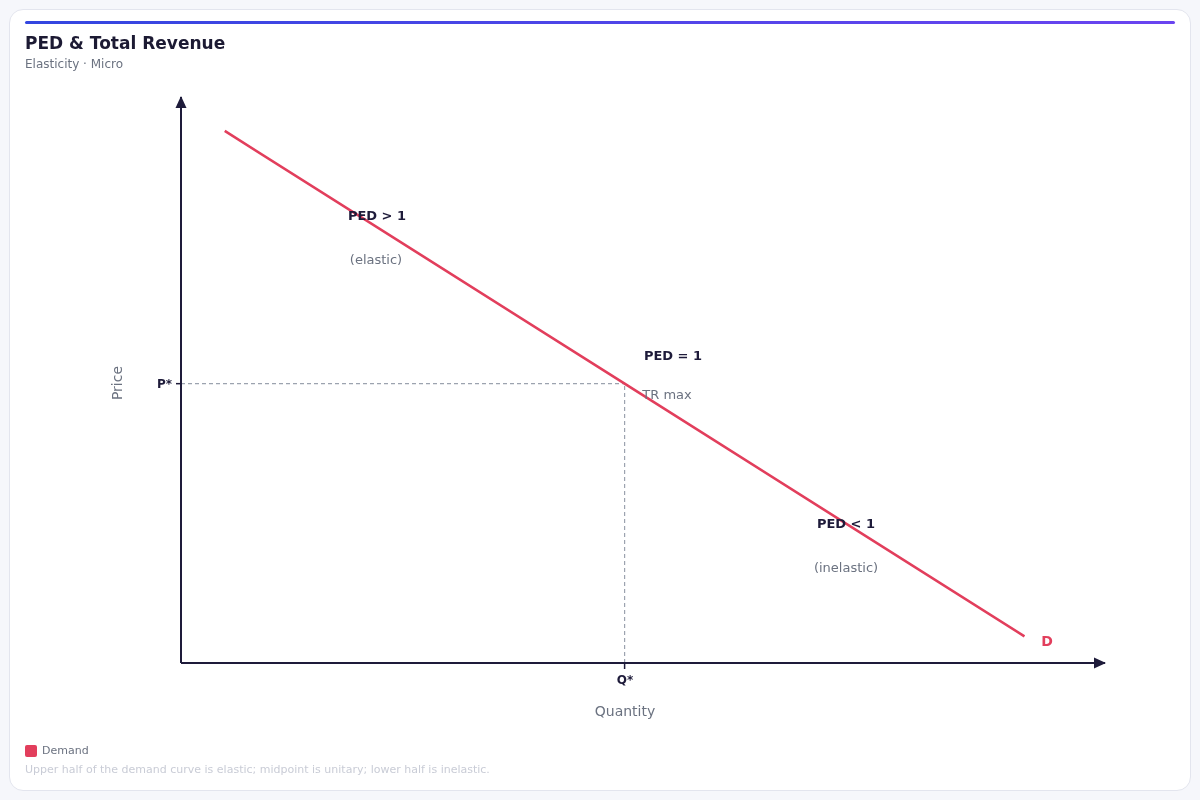 The image size is (1200, 800). What do you see at coordinates (117, 383) in the screenshot?
I see `y-axis-title: Price` at bounding box center [117, 383].